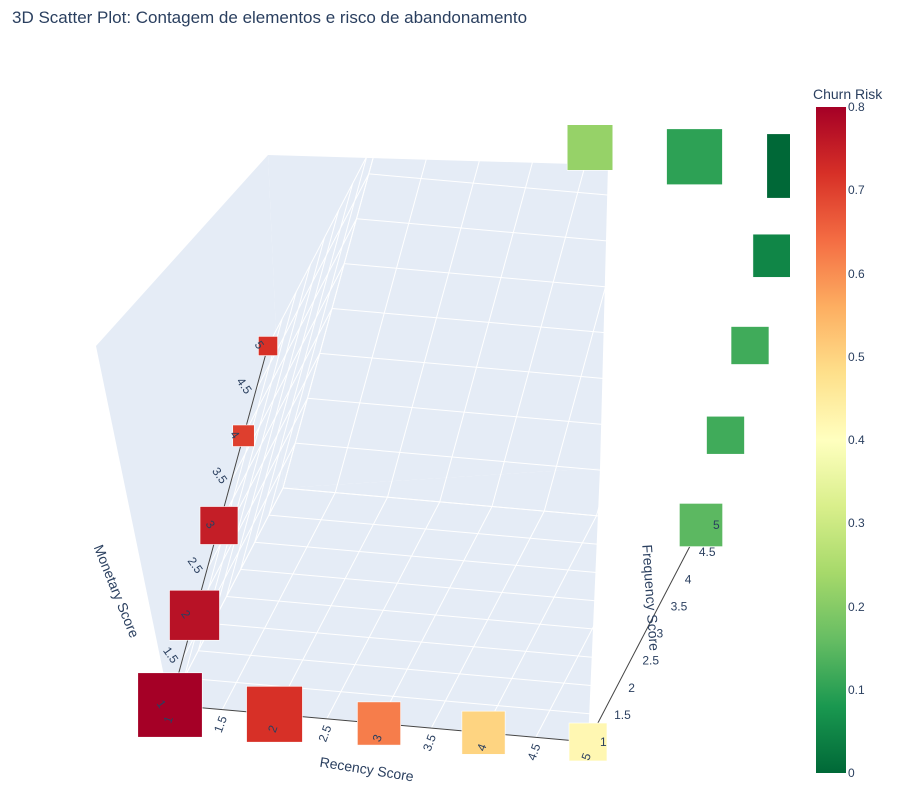 The image size is (900, 808). Describe the element at coordinates (650, 598) in the screenshot. I see `y-axis-title: Frequency Score` at that location.